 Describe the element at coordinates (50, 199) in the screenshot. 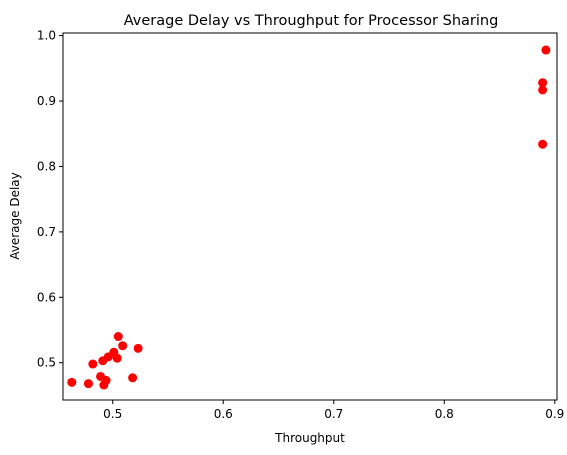

I see `y-axis-ticks: 0.5 0.6 0.7 0.8 0.9 1.0` at that location.